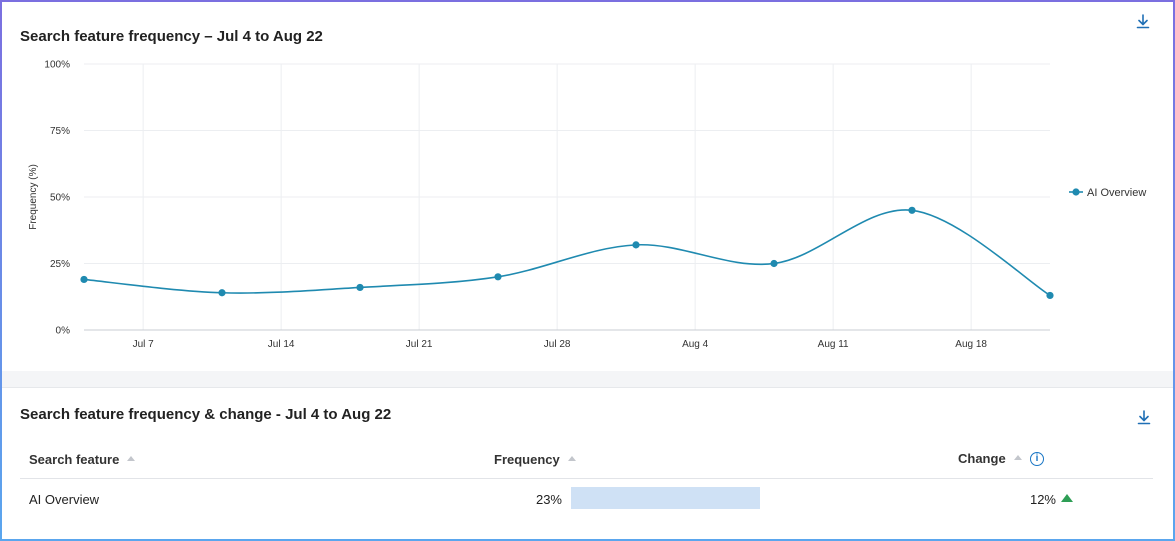 This screenshot has width=1175, height=541. What do you see at coordinates (1042, 499) in the screenshot?
I see `cell-change-value: 12%` at bounding box center [1042, 499].